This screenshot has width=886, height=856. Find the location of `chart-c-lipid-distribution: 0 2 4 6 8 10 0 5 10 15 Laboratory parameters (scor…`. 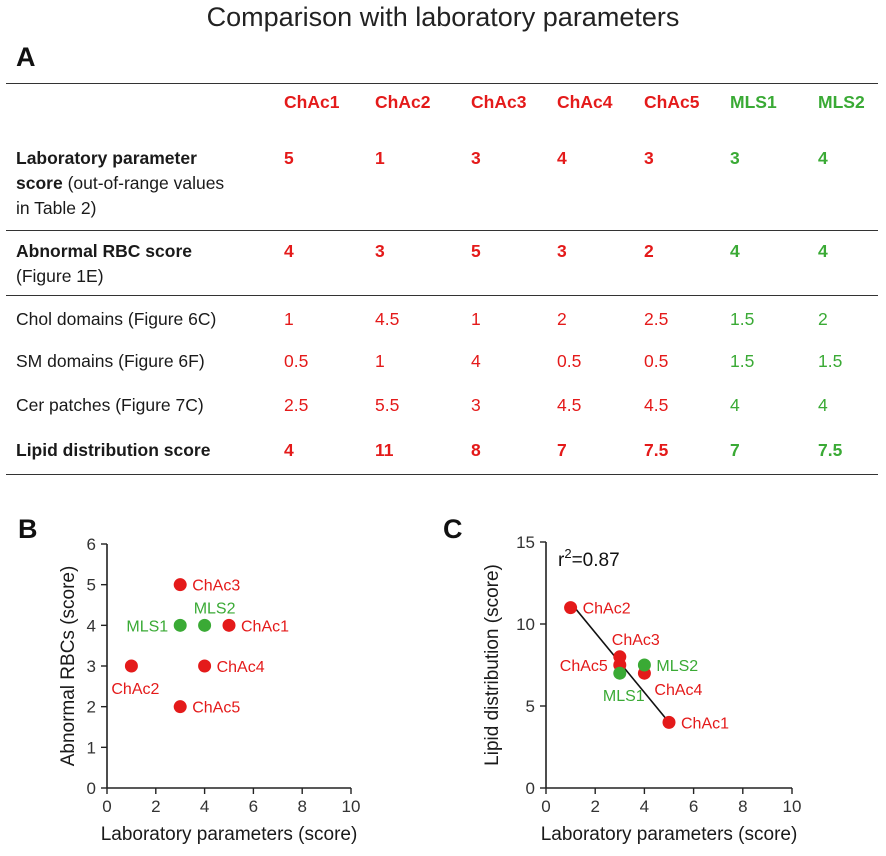

chart-c-lipid-distribution: 0 2 4 6 8 10 0 5 10 15 Laboratory parameters (scor… is located at coordinates (642, 689).